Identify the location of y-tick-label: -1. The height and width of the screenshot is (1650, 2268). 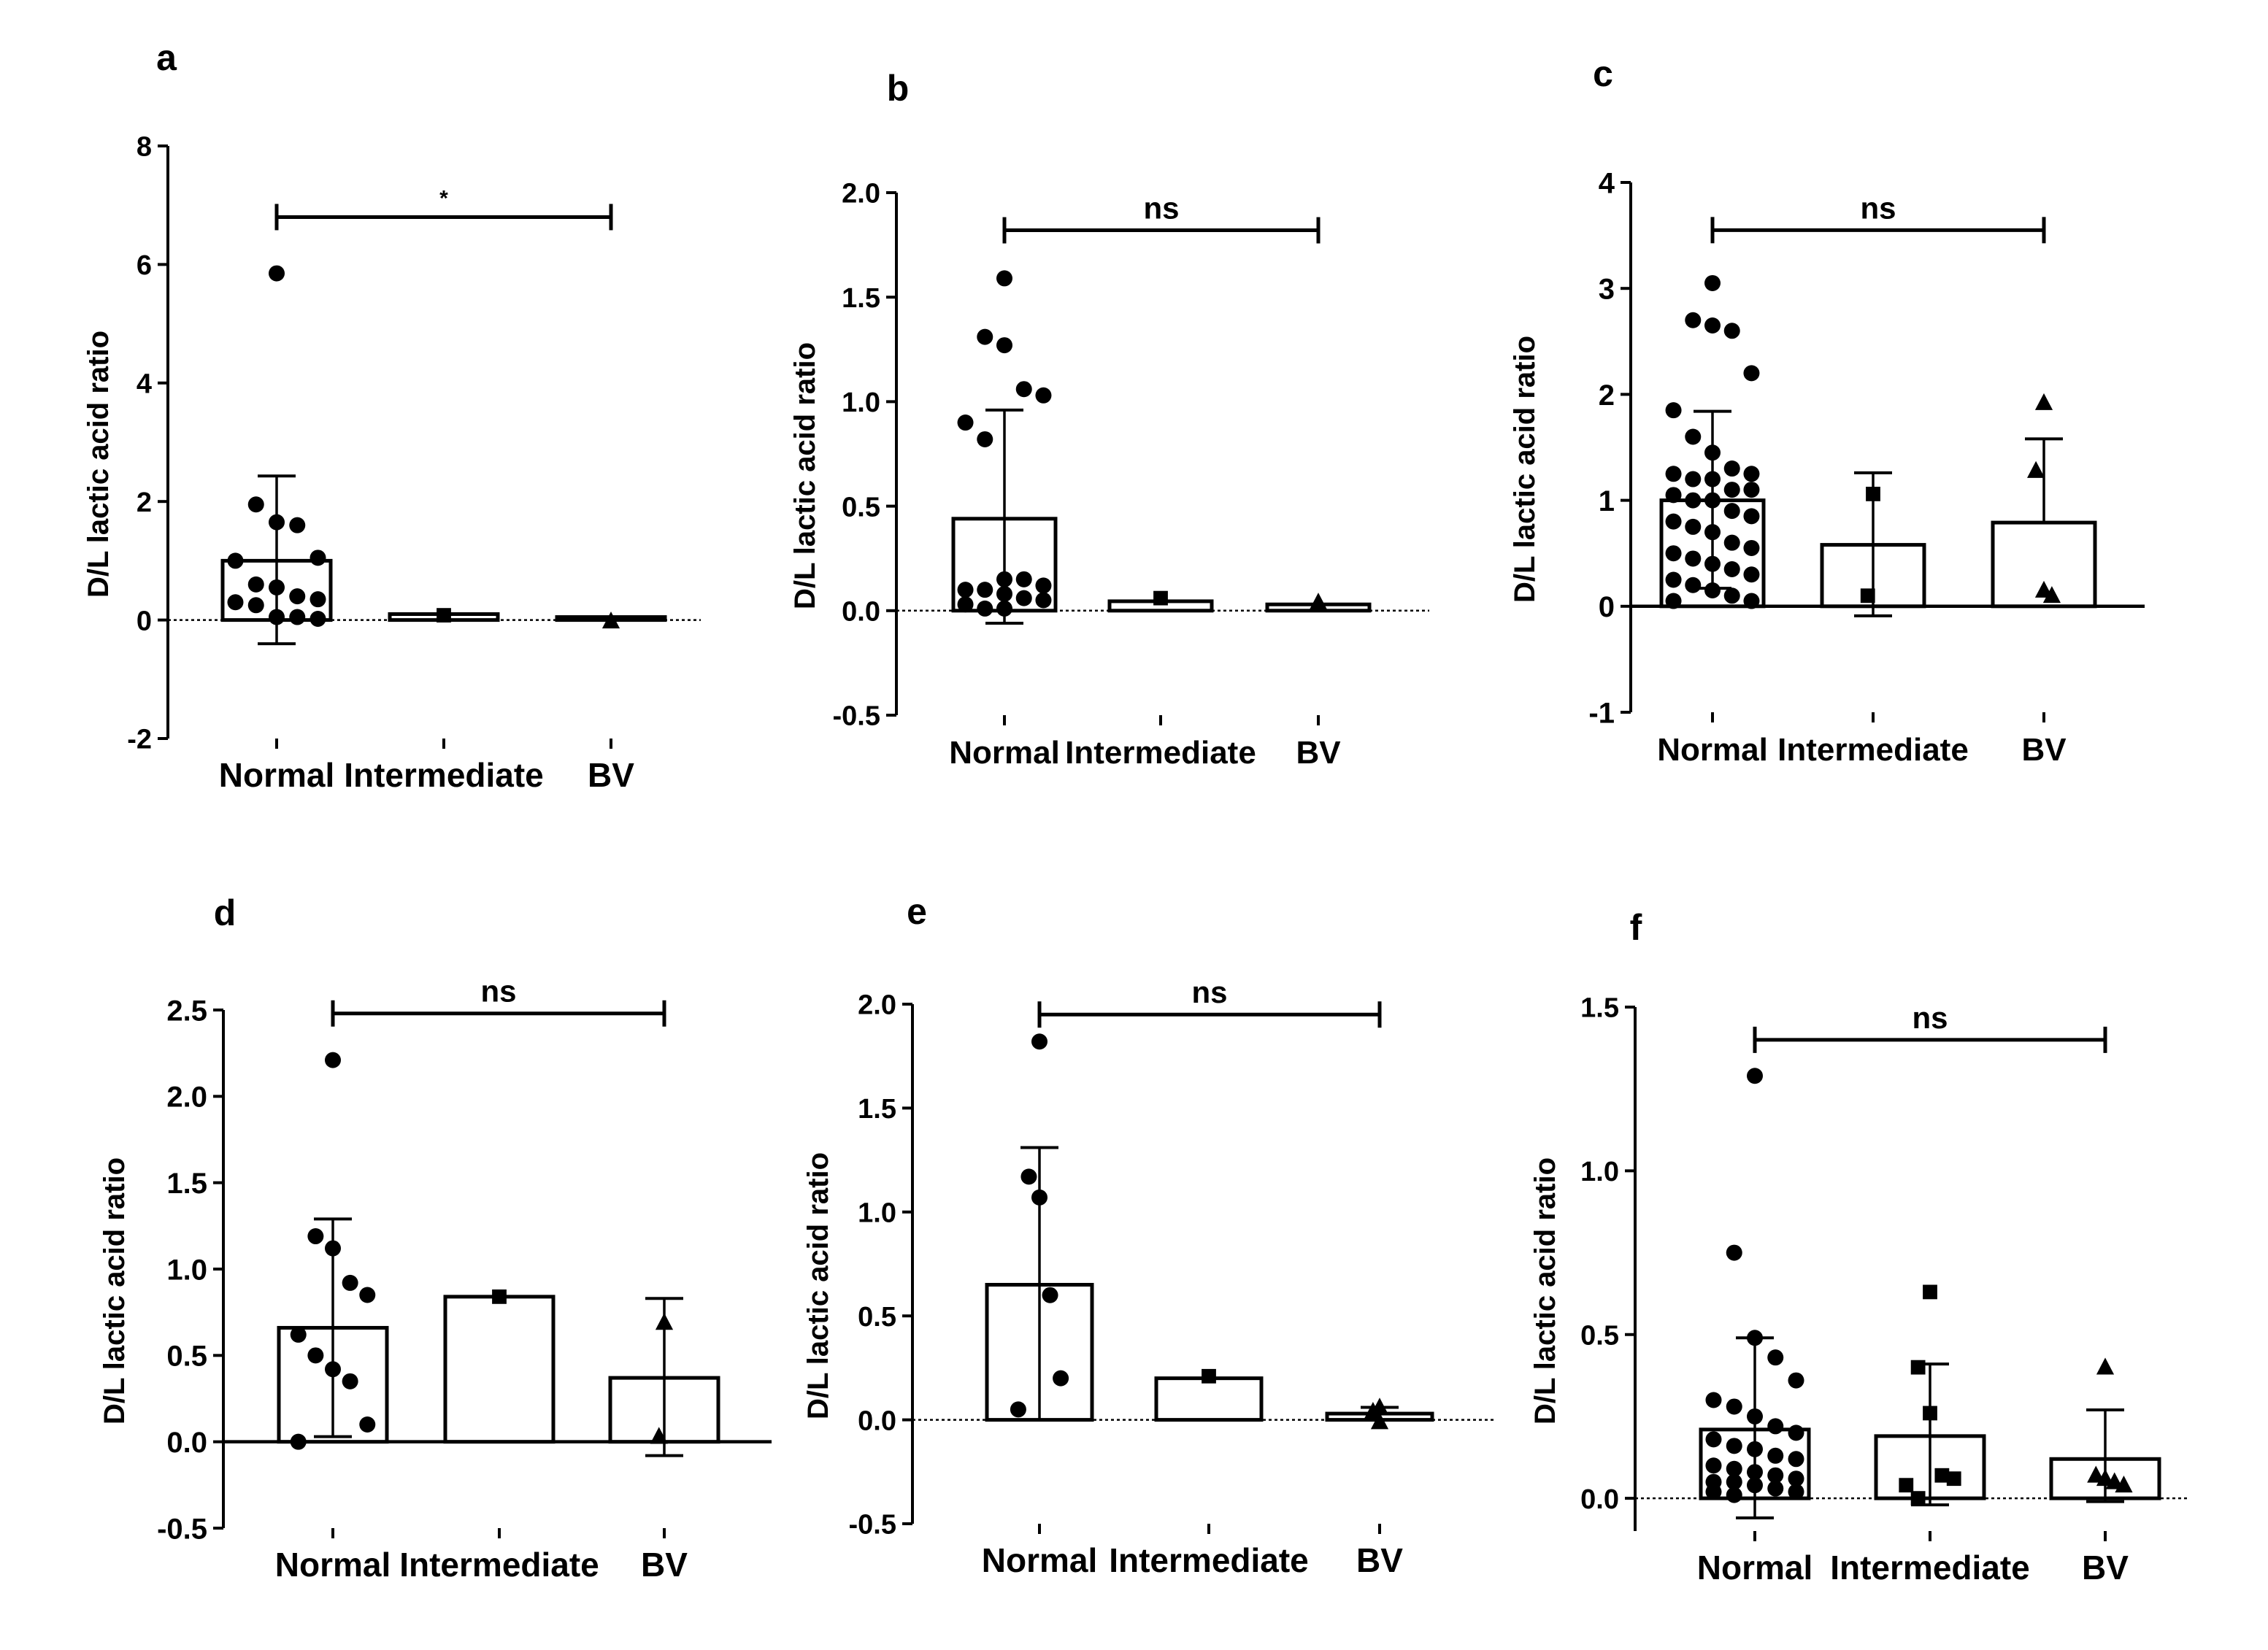
(1602, 713).